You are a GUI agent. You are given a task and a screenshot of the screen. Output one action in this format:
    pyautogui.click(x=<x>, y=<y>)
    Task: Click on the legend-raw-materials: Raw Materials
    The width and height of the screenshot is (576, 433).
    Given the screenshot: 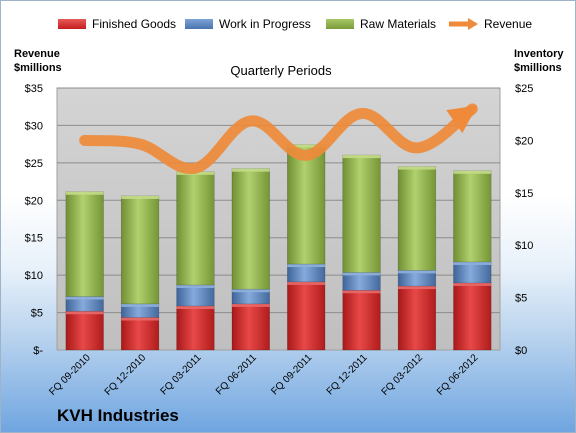 What is the action you would take?
    pyautogui.click(x=381, y=24)
    